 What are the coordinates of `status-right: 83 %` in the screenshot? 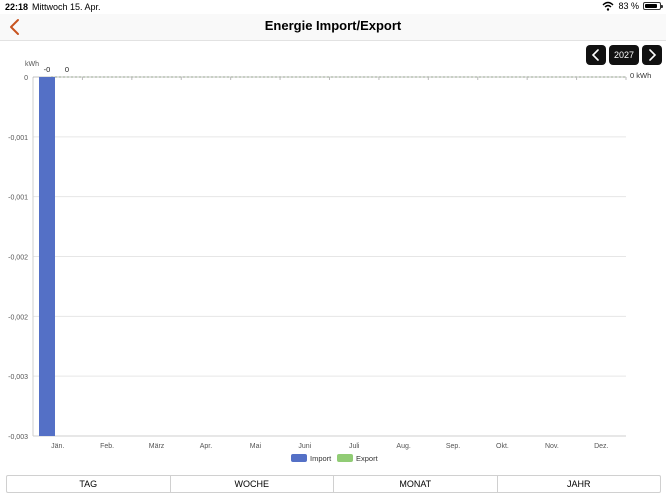 It's located at (632, 6).